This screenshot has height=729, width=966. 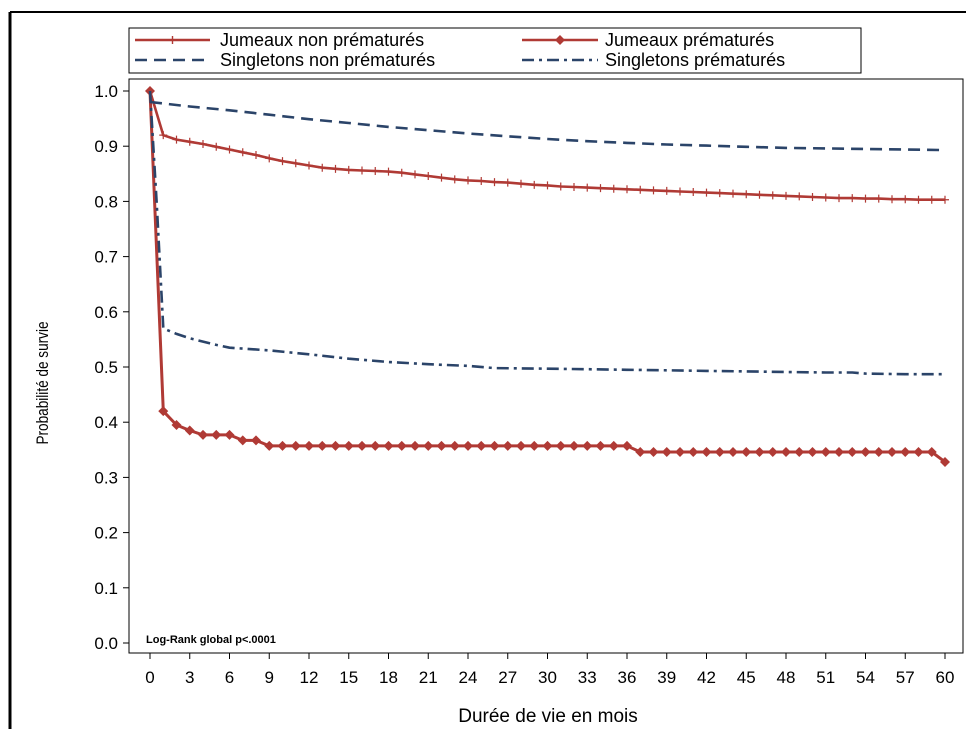 I want to click on x-tick-label: 9, so click(x=269, y=677).